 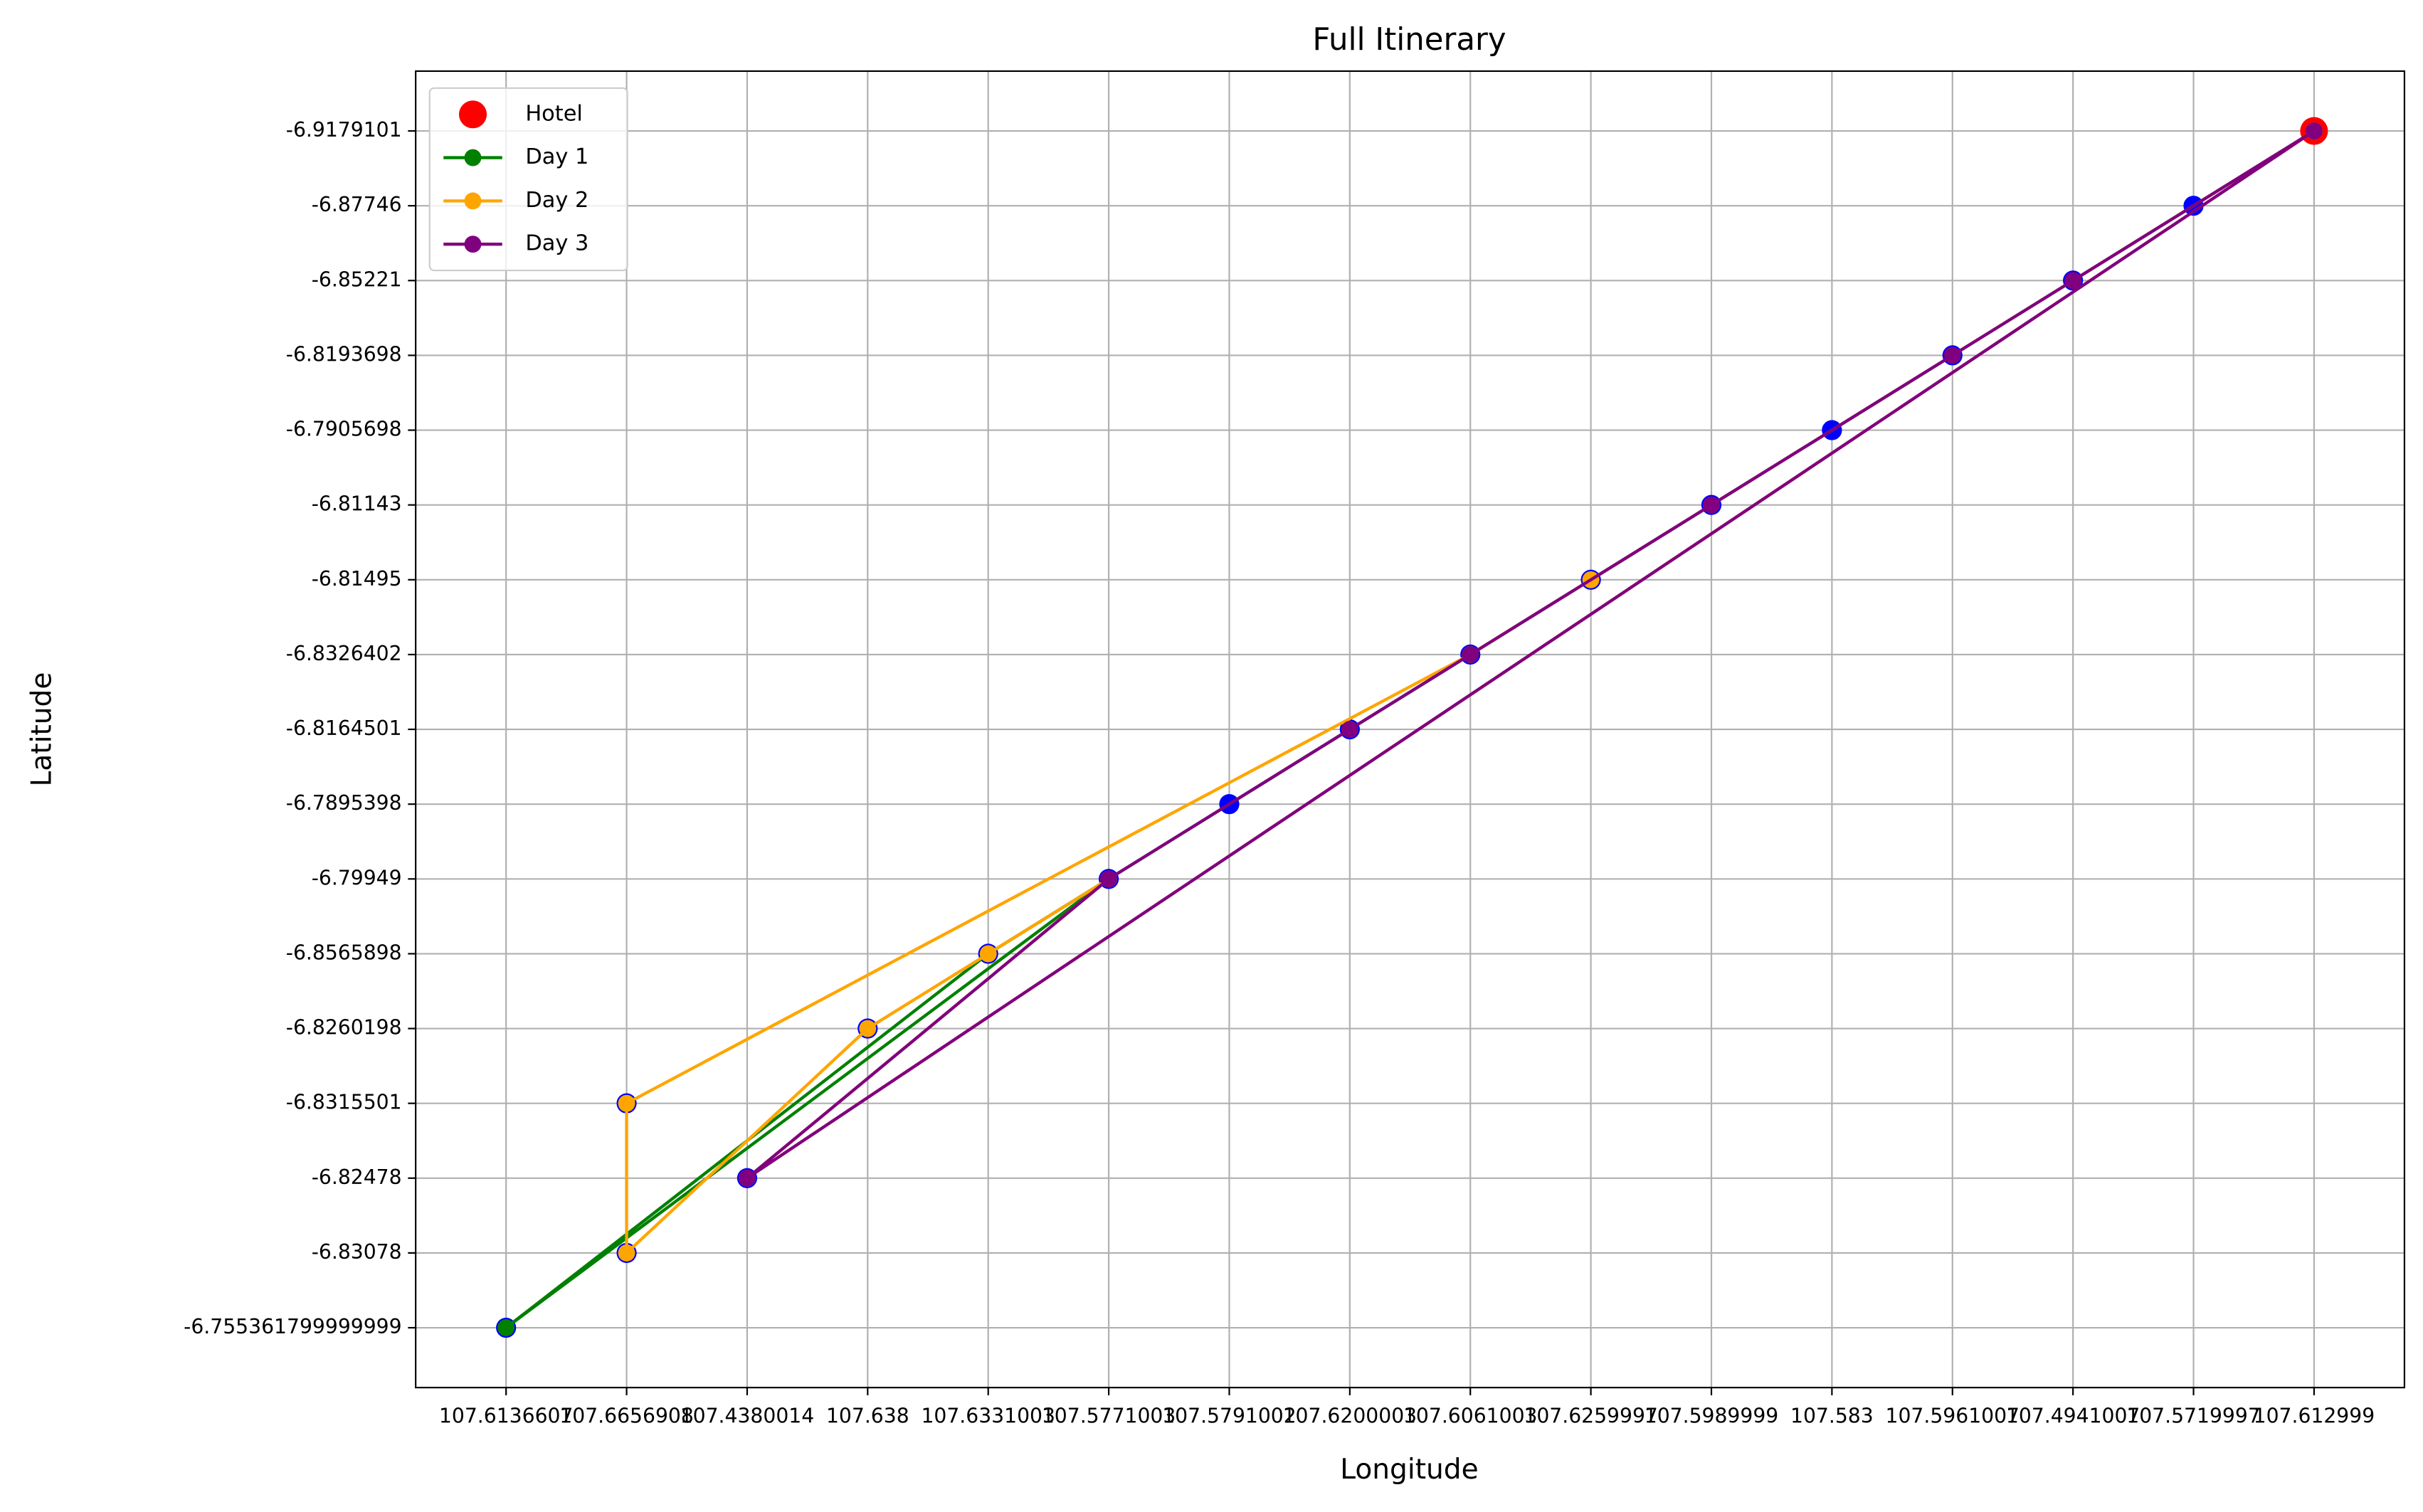 I want to click on legend-label: Day 1, so click(x=556, y=156).